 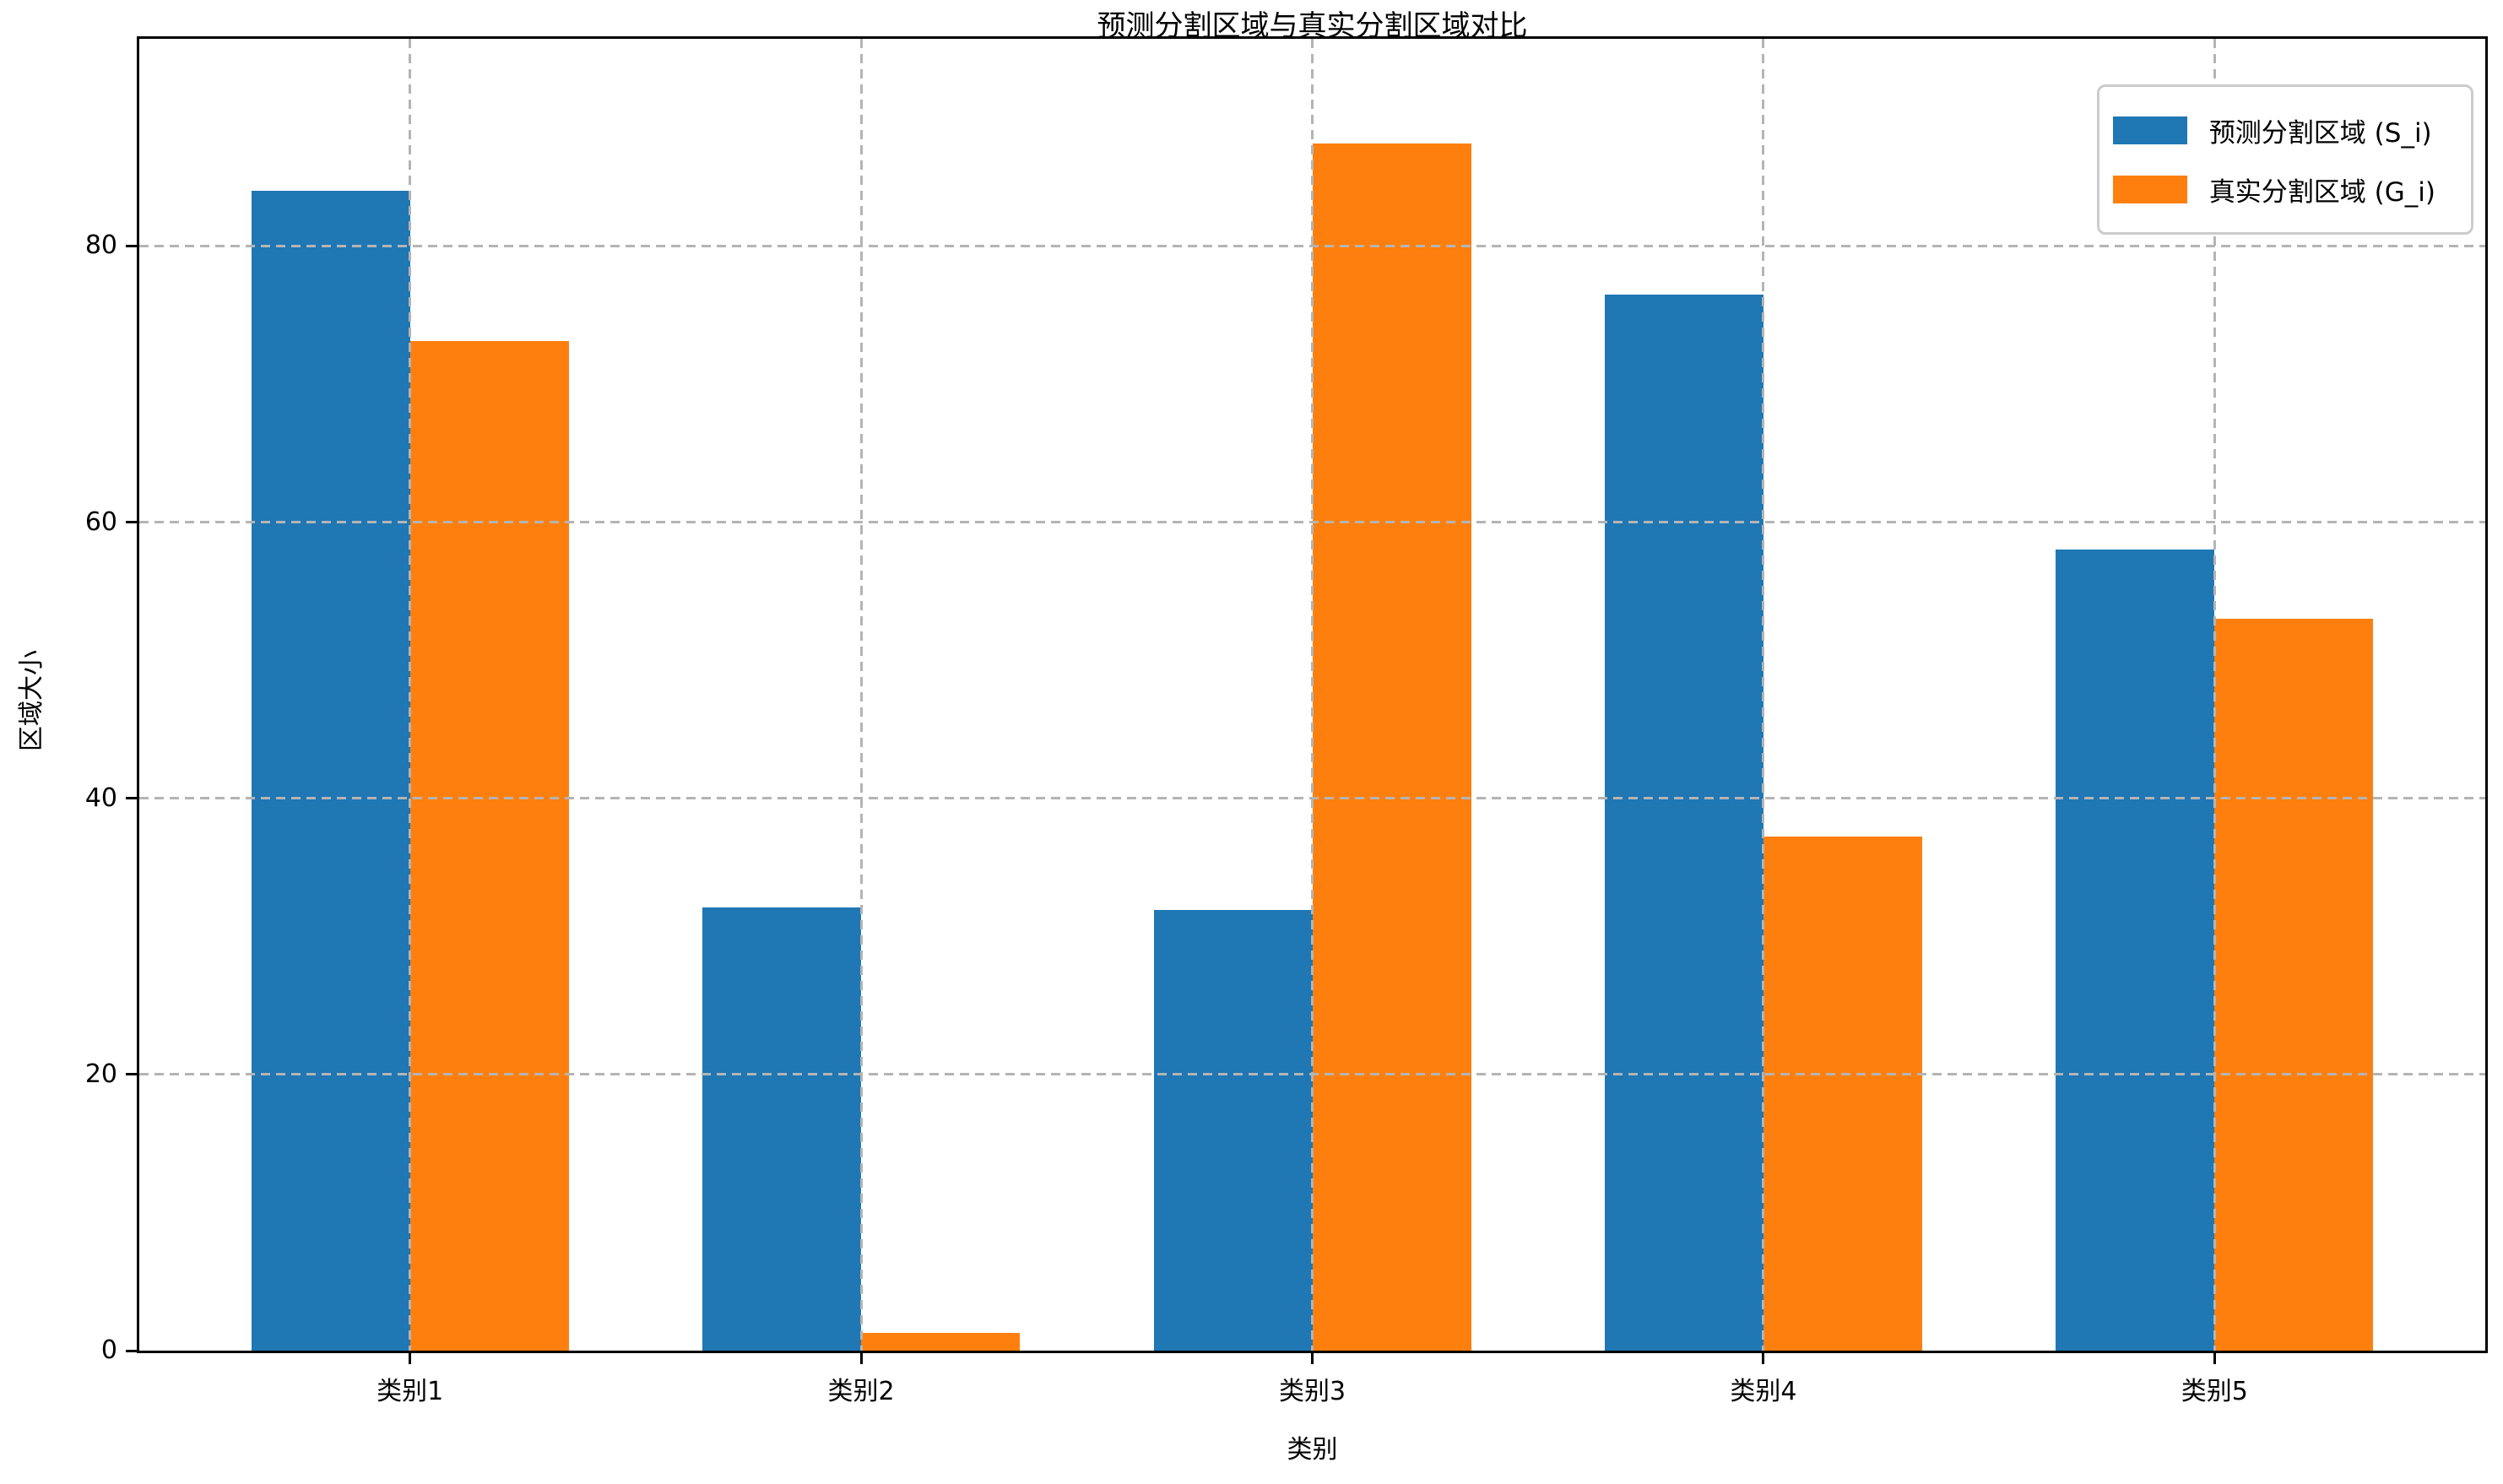 I want to click on y-tick-label-80: 80, so click(x=100, y=245).